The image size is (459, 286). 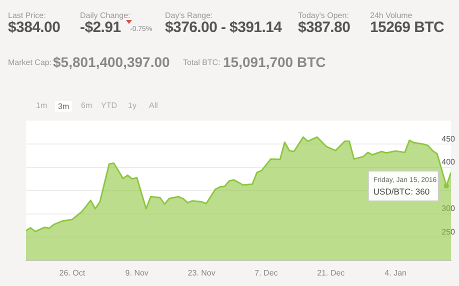 What do you see at coordinates (72, 273) in the screenshot?
I see `x-tick-label: 26. Oct` at bounding box center [72, 273].